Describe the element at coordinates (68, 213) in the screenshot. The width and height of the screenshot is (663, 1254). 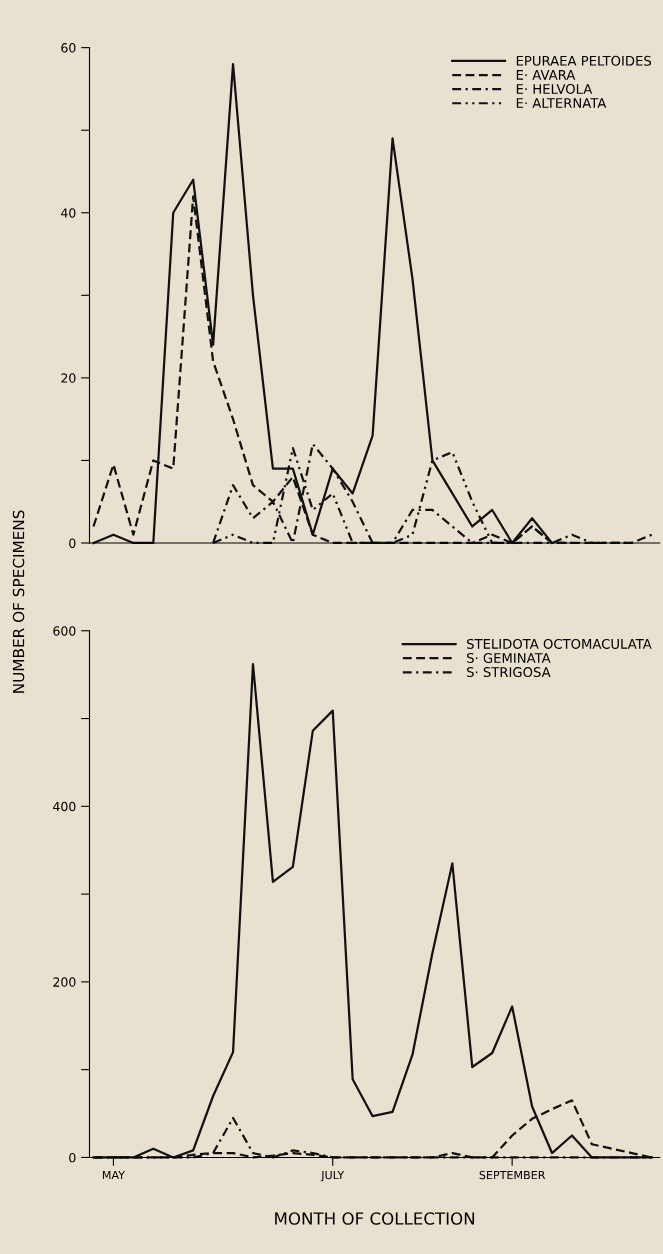
I see `y-tick-label: 40` at that location.